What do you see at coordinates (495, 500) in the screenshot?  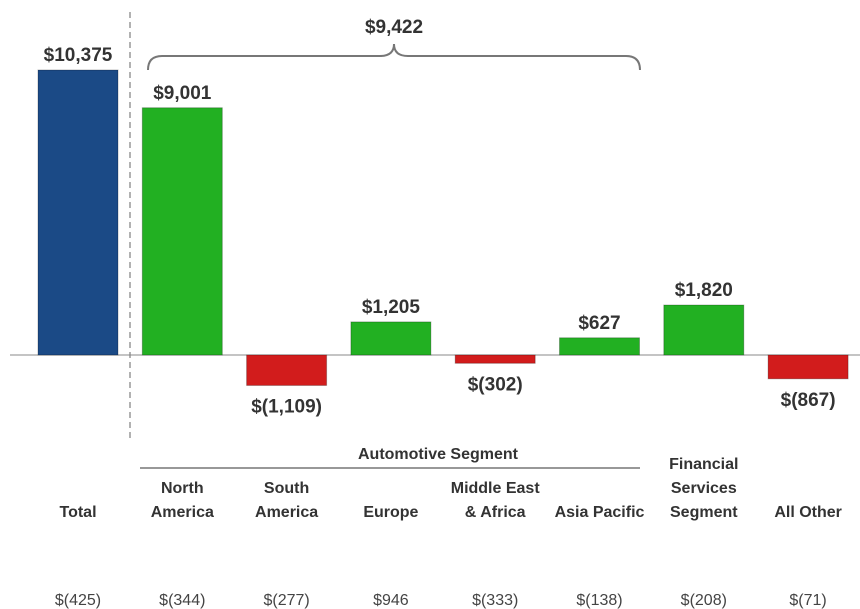 I see `x-tick-label: Middle East & Africa` at bounding box center [495, 500].